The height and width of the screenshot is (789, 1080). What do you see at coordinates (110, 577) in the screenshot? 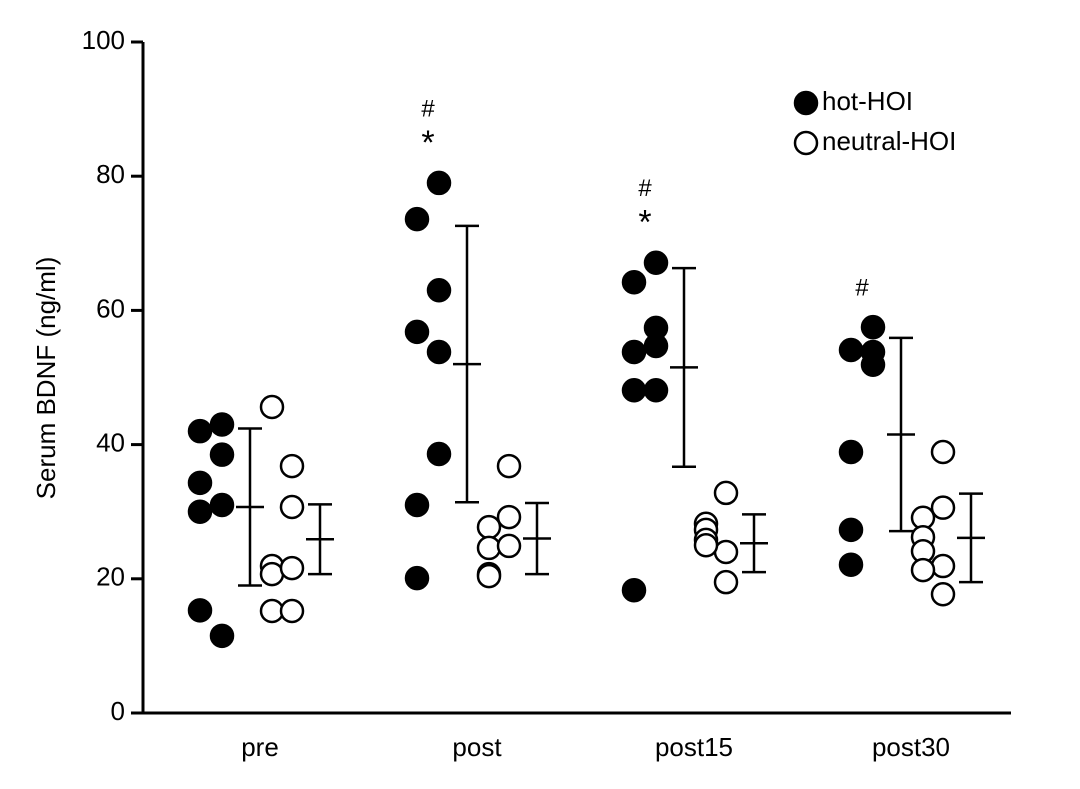
I see `y-tick-label: 20` at bounding box center [110, 577].